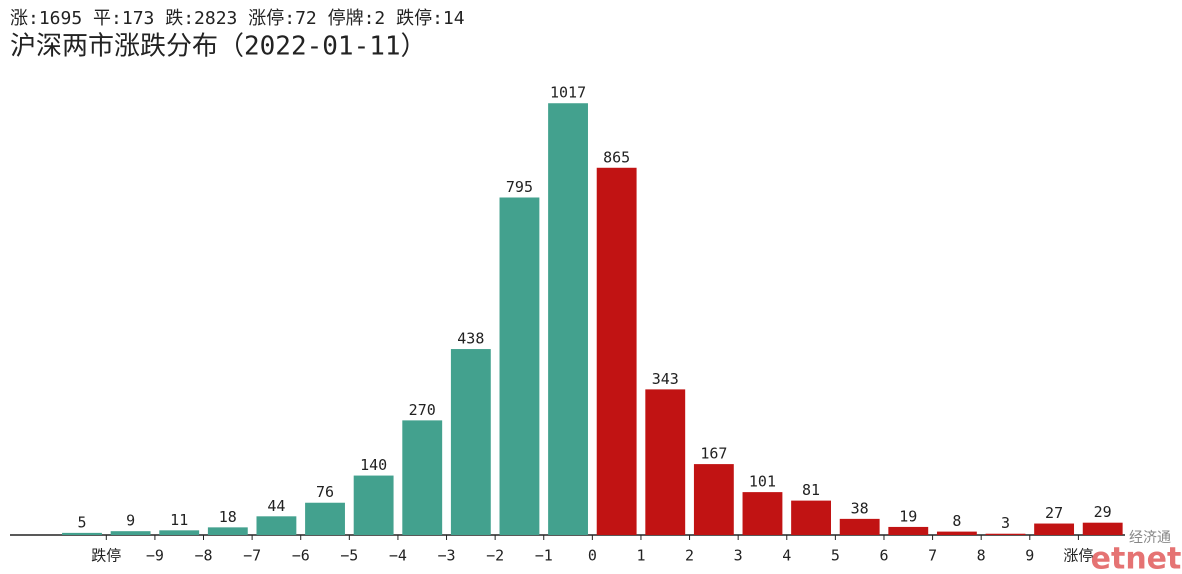 This screenshot has height=574, width=1182. I want to click on x-tick-label: 6, so click(883, 556).